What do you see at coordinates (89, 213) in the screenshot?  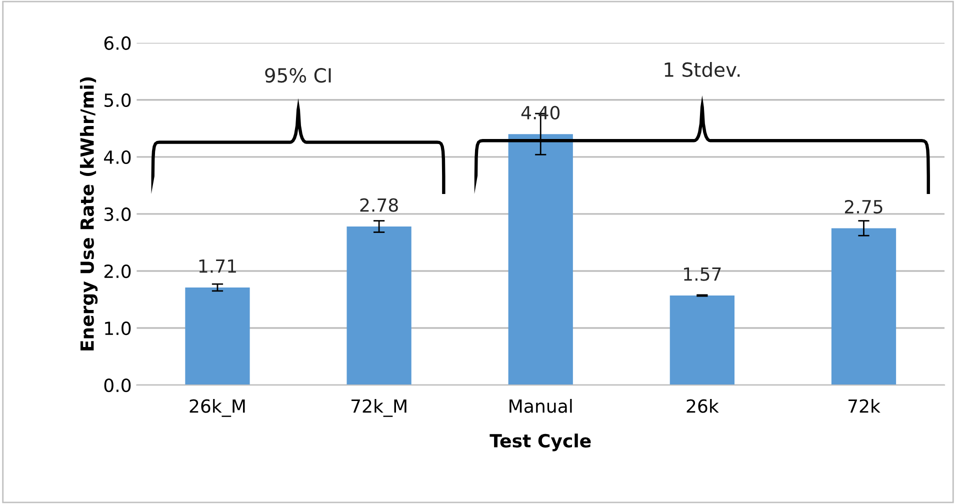 I see `y-axis-title: Energy Use Rate (kWhr/mi)` at bounding box center [89, 213].